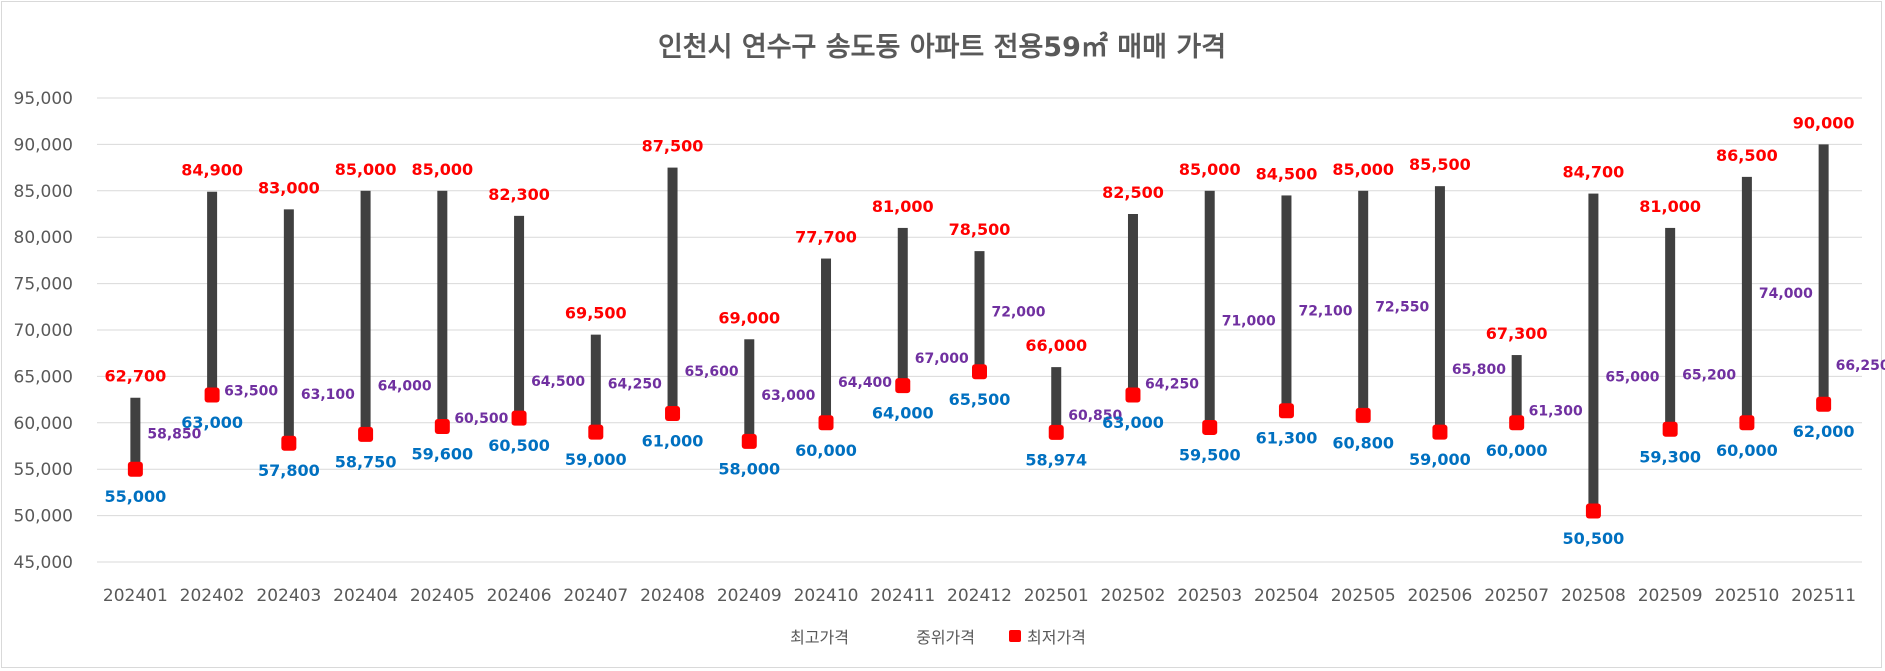  I want to click on median-price-label: 64,500, so click(558, 382).